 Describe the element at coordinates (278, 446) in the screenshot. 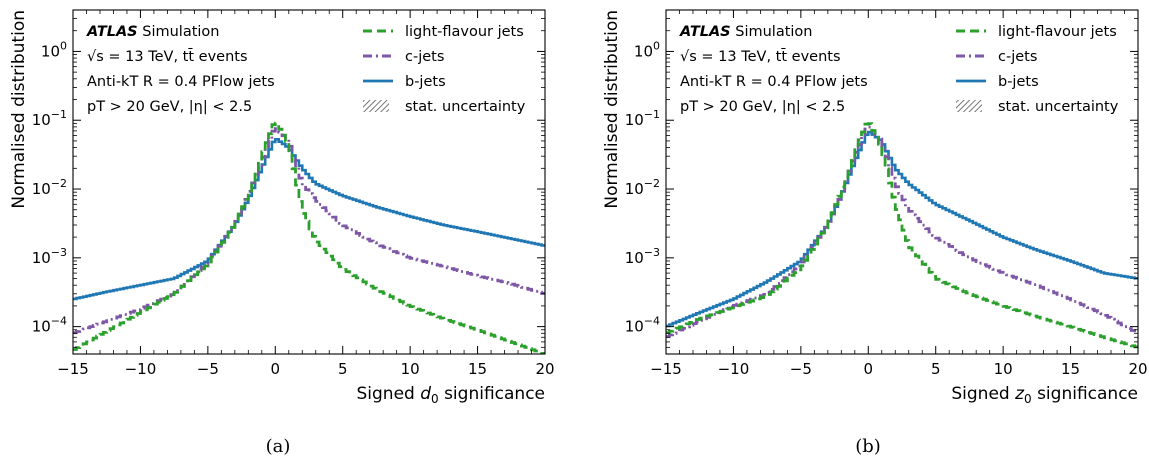

I see `panel-caption: (a)` at that location.